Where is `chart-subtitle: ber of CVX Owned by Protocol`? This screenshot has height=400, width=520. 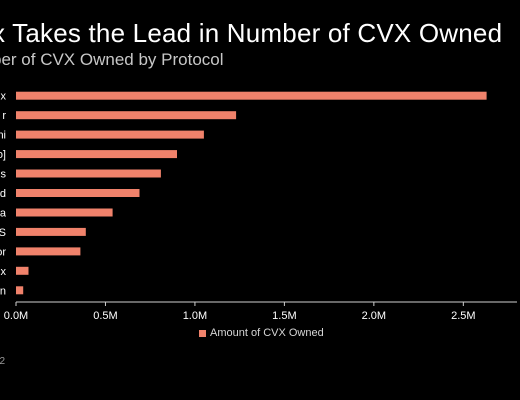
chart-subtitle: ber of CVX Owned by Protocol is located at coordinates (112, 59).